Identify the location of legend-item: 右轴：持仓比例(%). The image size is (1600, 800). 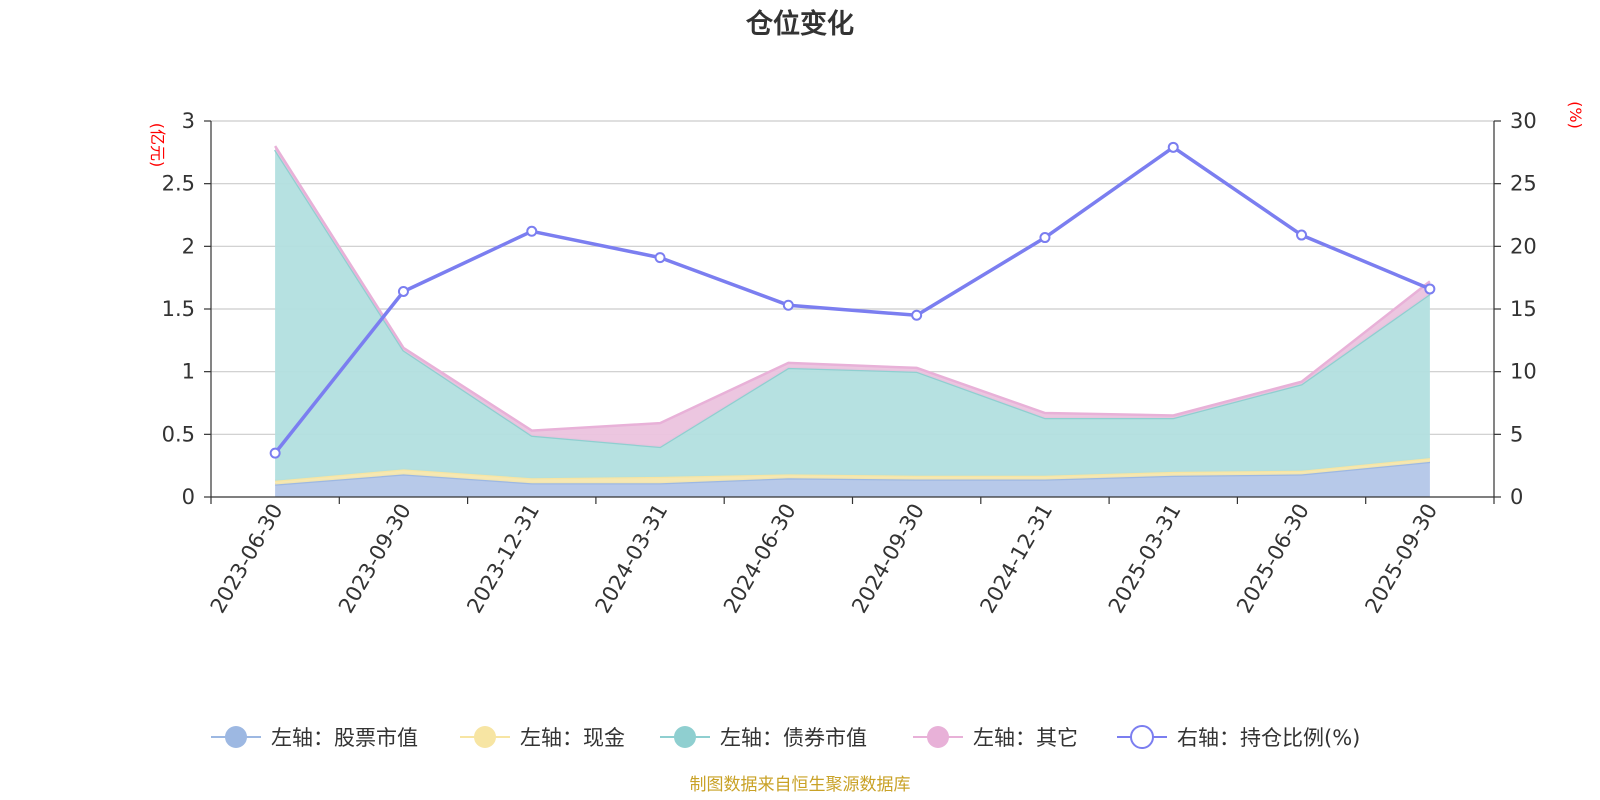
(1238, 737).